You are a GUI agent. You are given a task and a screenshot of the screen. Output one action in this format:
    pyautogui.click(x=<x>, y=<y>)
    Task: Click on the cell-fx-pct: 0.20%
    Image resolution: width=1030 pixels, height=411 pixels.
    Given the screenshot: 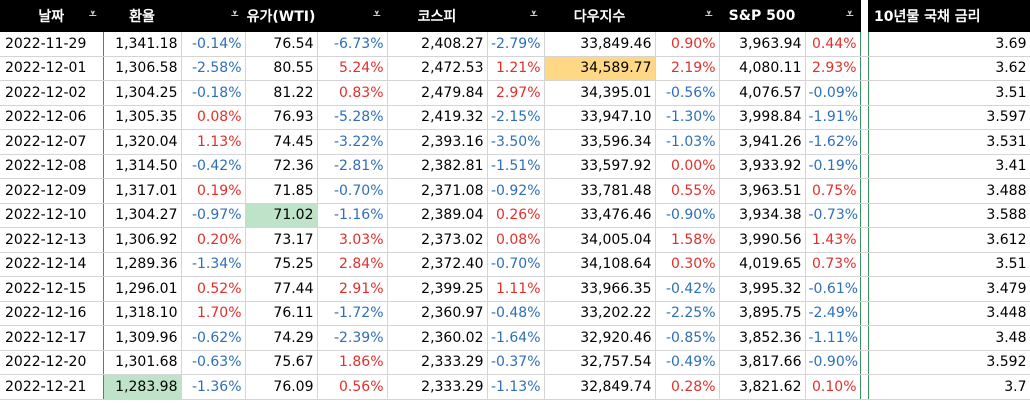 What is the action you would take?
    pyautogui.click(x=213, y=240)
    